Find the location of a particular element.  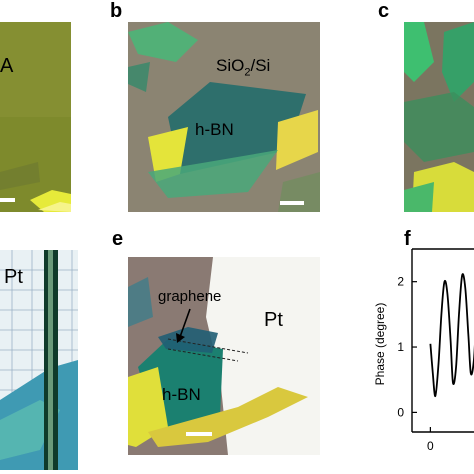

panel-e-hbn-label: h-BN is located at coordinates (181, 394).